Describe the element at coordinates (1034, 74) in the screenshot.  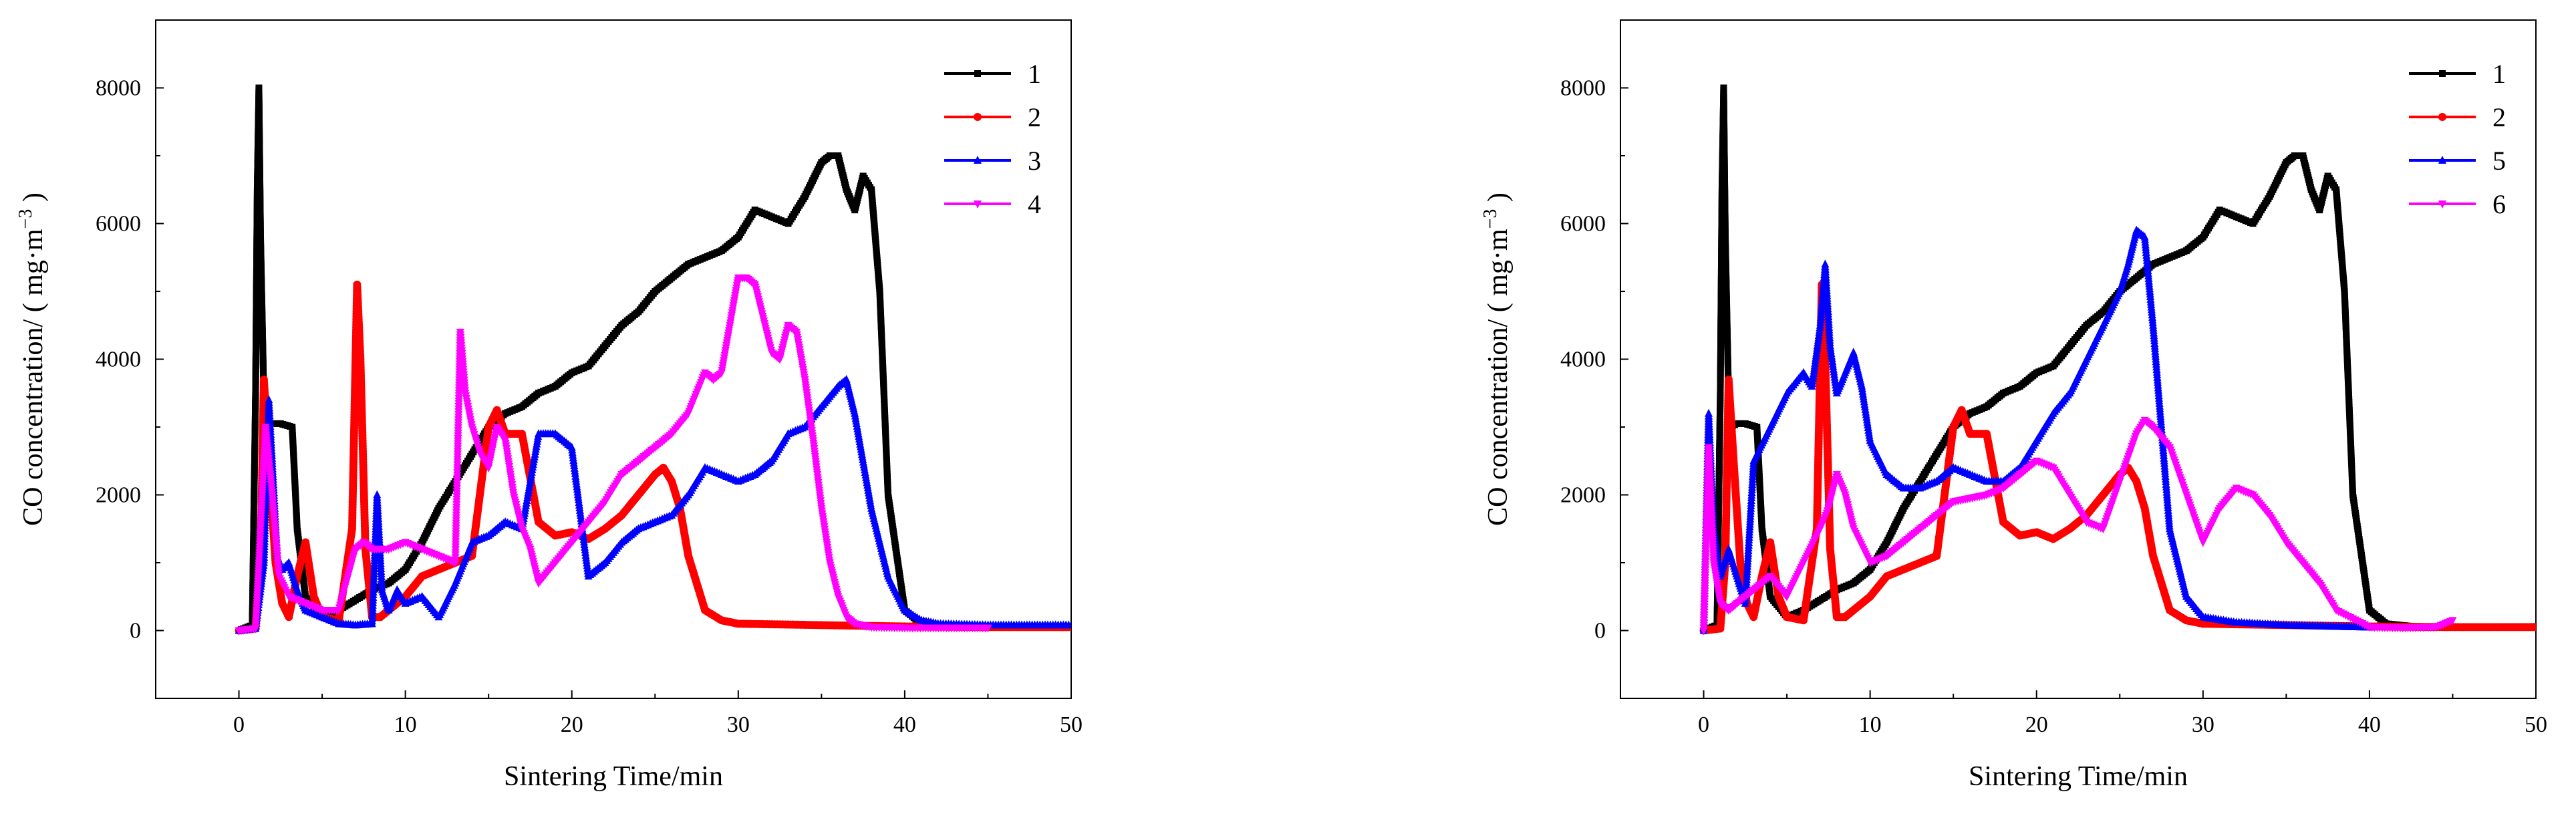
I see `legend-label: 1` at that location.